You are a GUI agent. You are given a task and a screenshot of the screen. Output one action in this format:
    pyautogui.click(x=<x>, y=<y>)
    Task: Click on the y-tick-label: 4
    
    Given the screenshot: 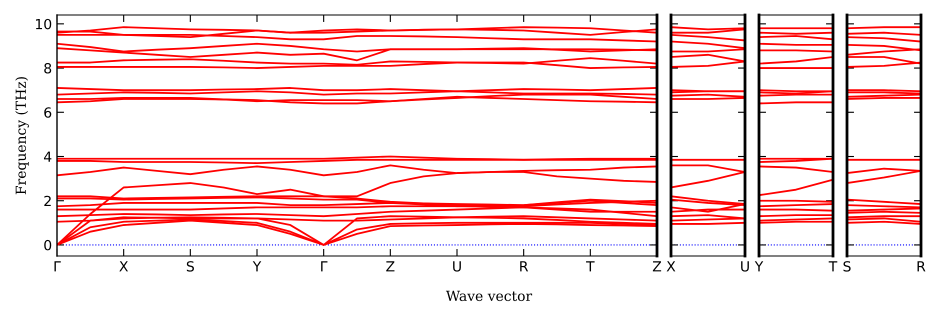 What is the action you would take?
    pyautogui.click(x=48, y=157)
    